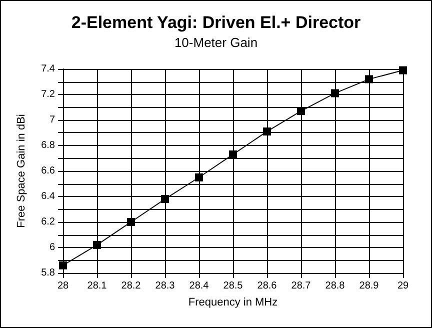 The height and width of the screenshot is (328, 432). I want to click on y-tick-label: 6, so click(52, 247).